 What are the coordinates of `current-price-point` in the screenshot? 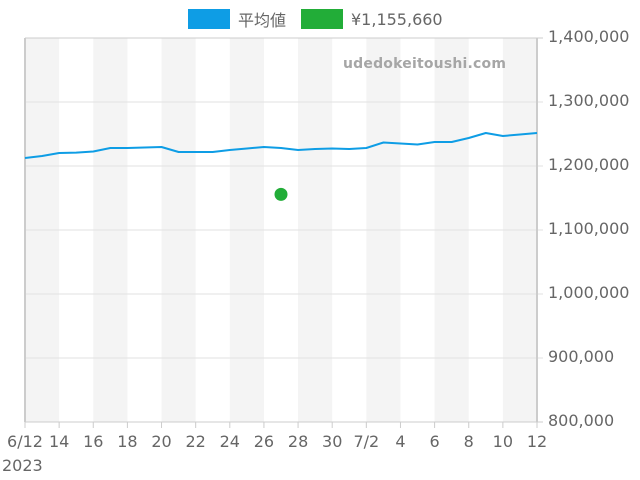 It's located at (281, 194).